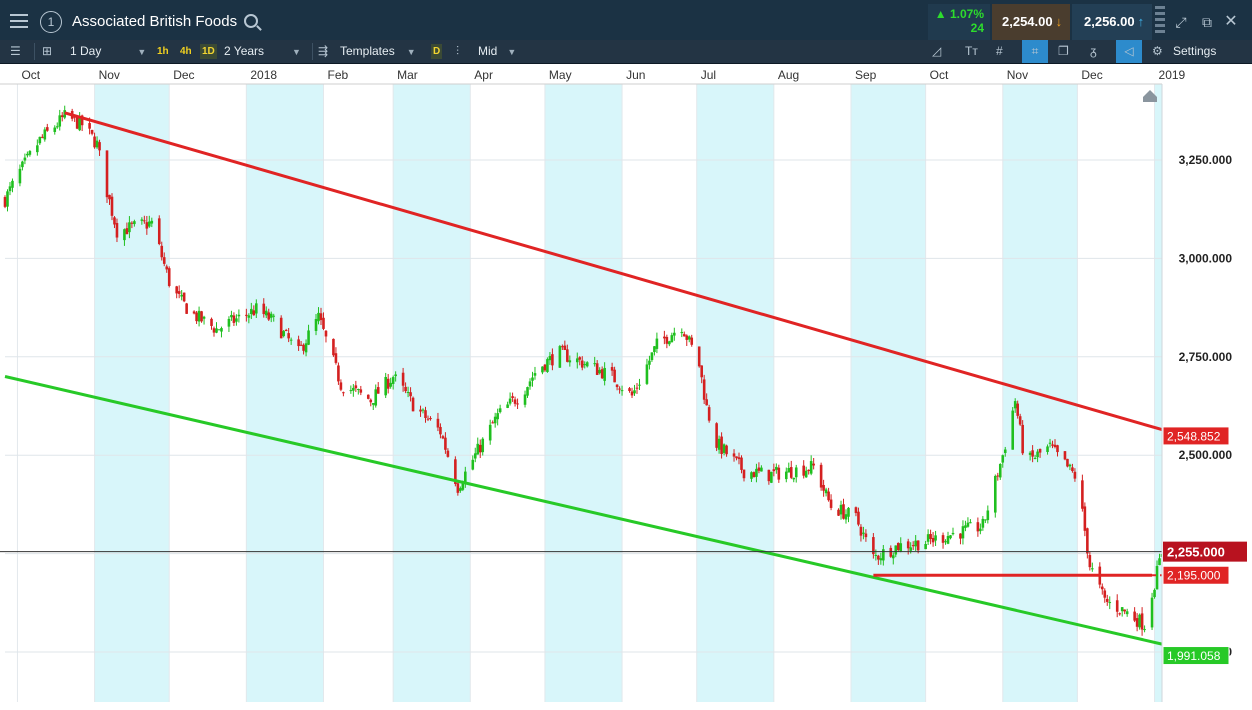  I want to click on buy-price: 2,256.00, so click(1109, 21).